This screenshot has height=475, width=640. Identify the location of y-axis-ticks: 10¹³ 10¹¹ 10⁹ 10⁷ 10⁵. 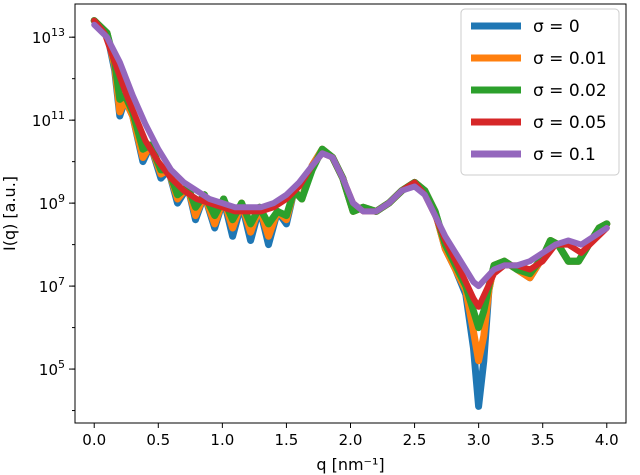
(53, 219).